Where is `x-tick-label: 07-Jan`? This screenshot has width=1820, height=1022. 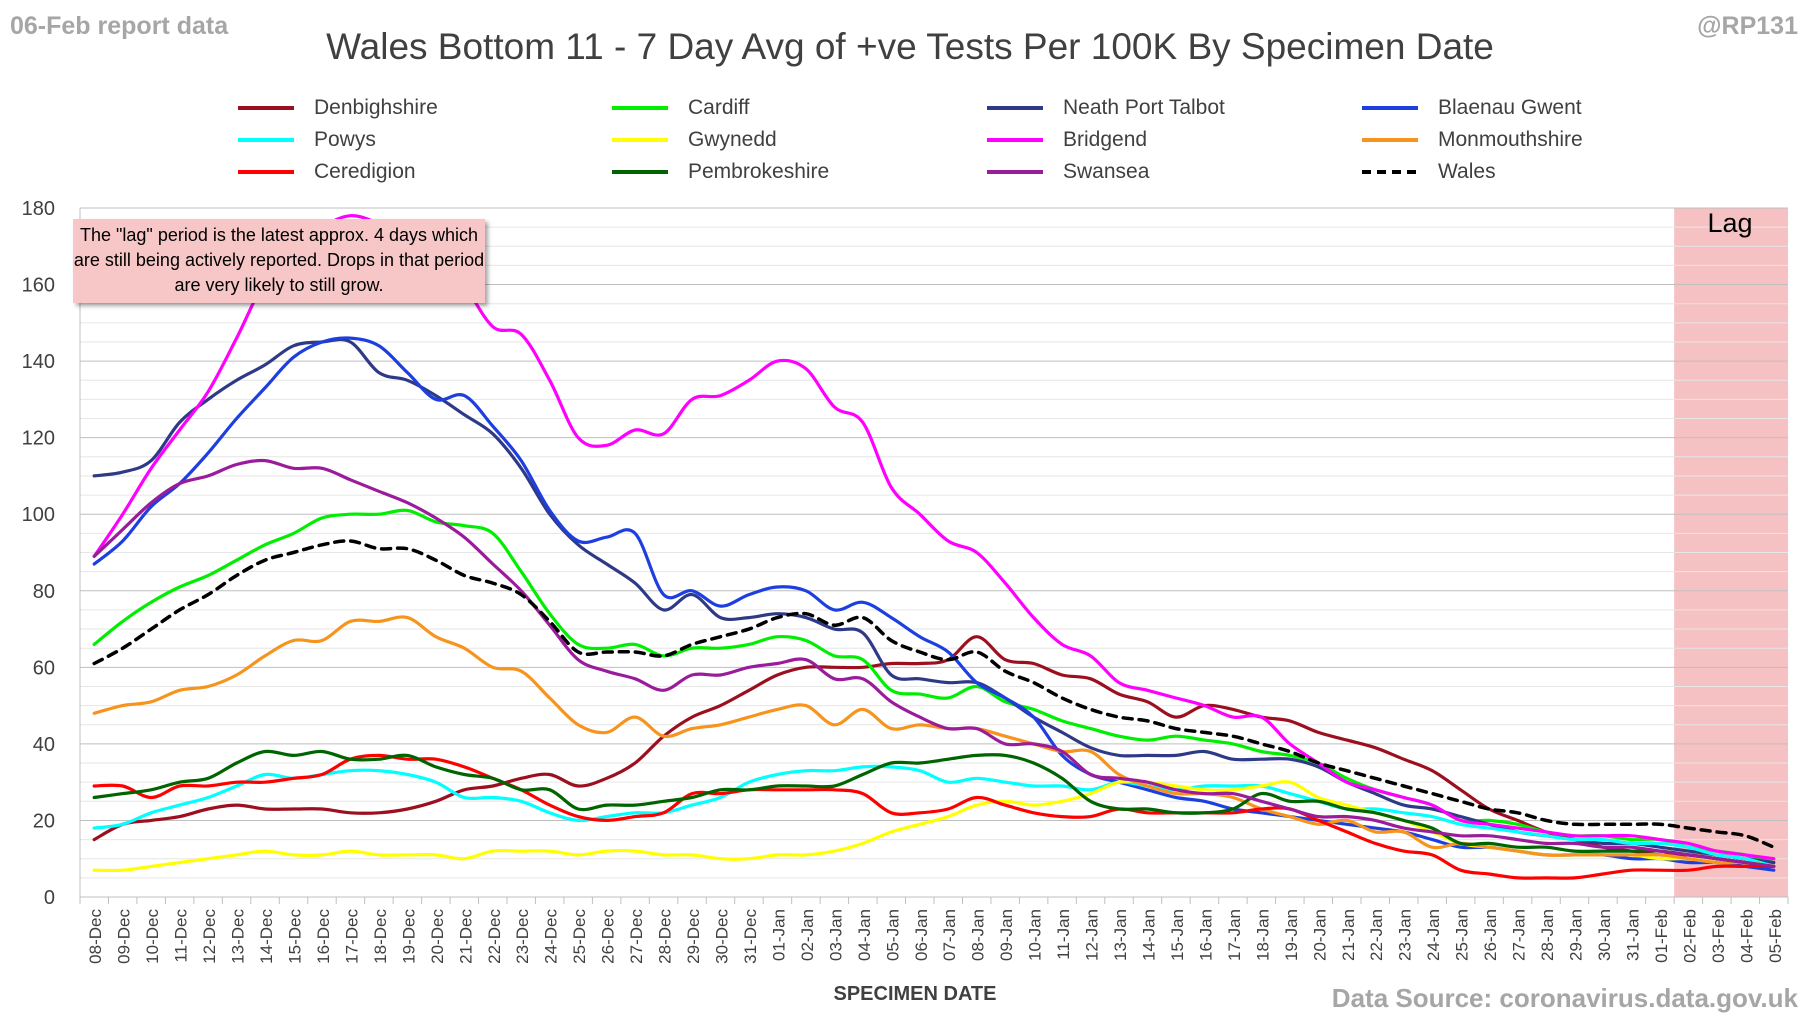
x-tick-label: 07-Jan is located at coordinates (949, 935).